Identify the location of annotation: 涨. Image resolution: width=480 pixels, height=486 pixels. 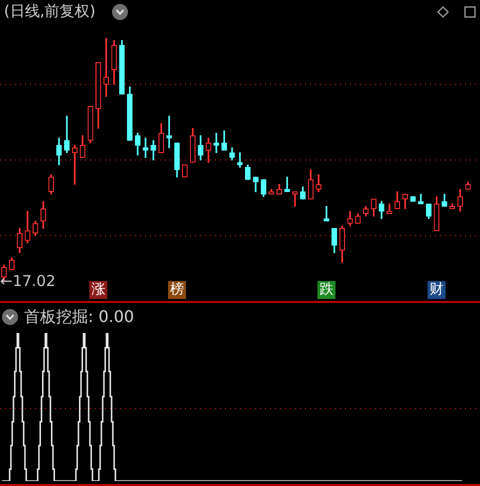
(98, 290).